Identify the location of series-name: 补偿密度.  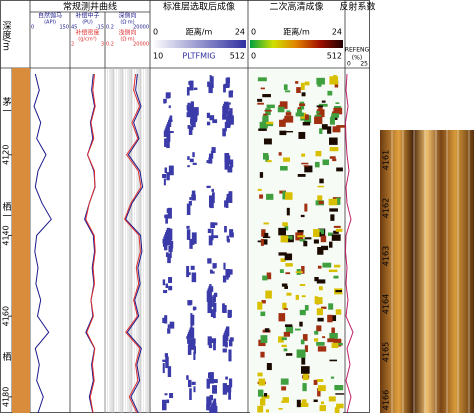
(87, 33).